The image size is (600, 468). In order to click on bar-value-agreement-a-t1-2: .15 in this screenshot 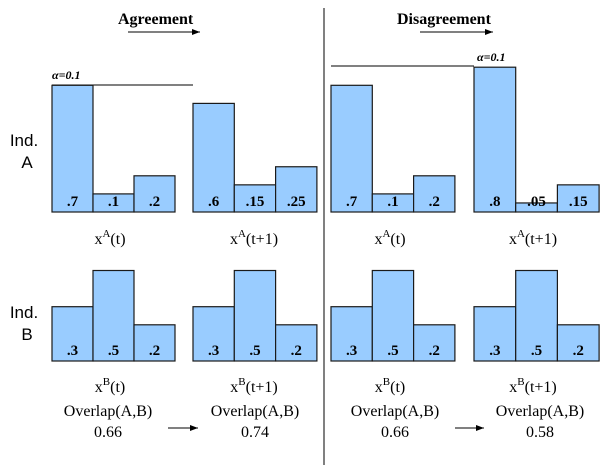, I will do `click(255, 202)`.